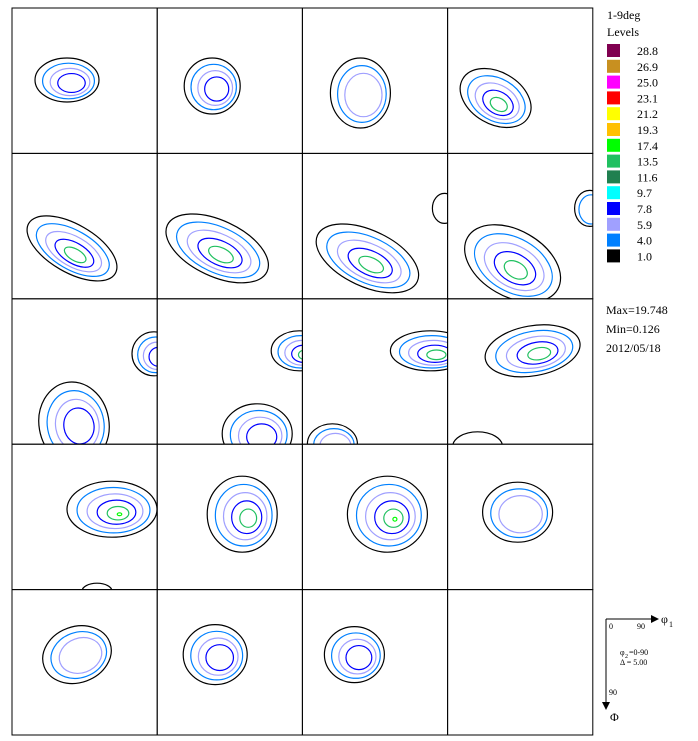  What do you see at coordinates (664, 619) in the screenshot?
I see `key-x-axis-label: φ` at bounding box center [664, 619].